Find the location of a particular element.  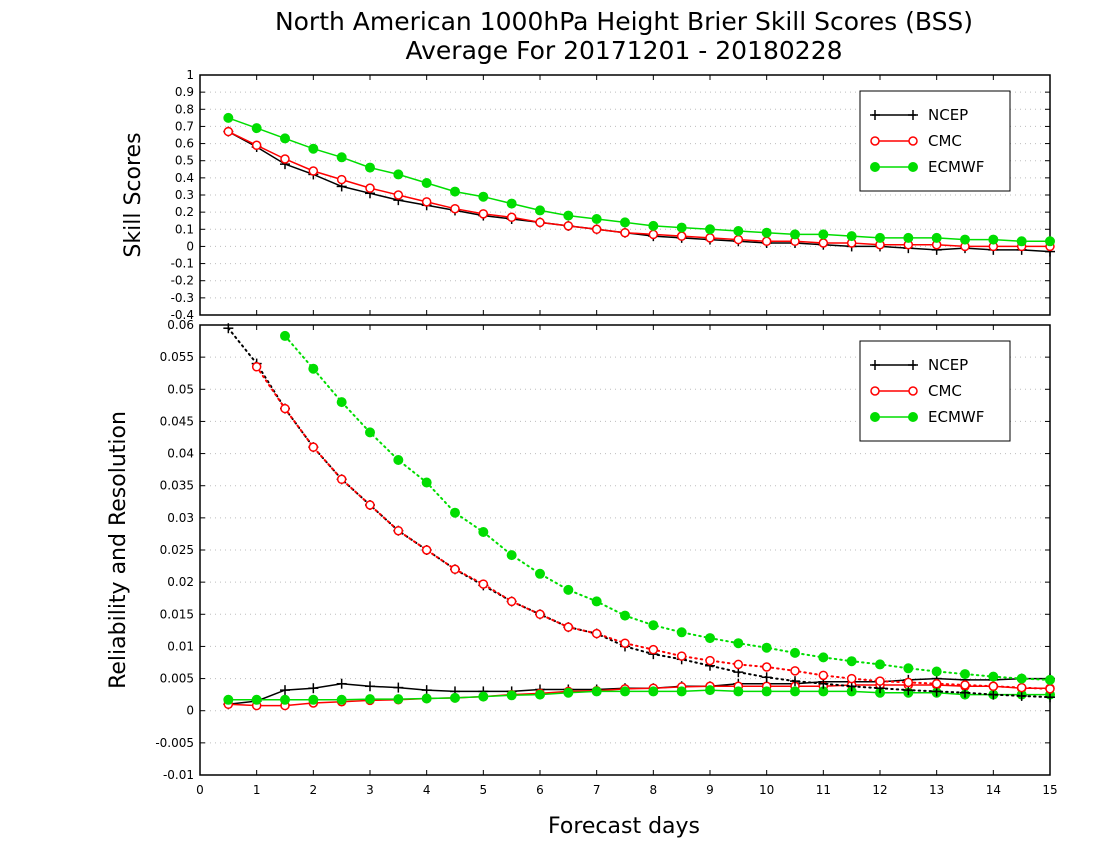

y-tick-label: 0.2 is located at coordinates (184, 212).